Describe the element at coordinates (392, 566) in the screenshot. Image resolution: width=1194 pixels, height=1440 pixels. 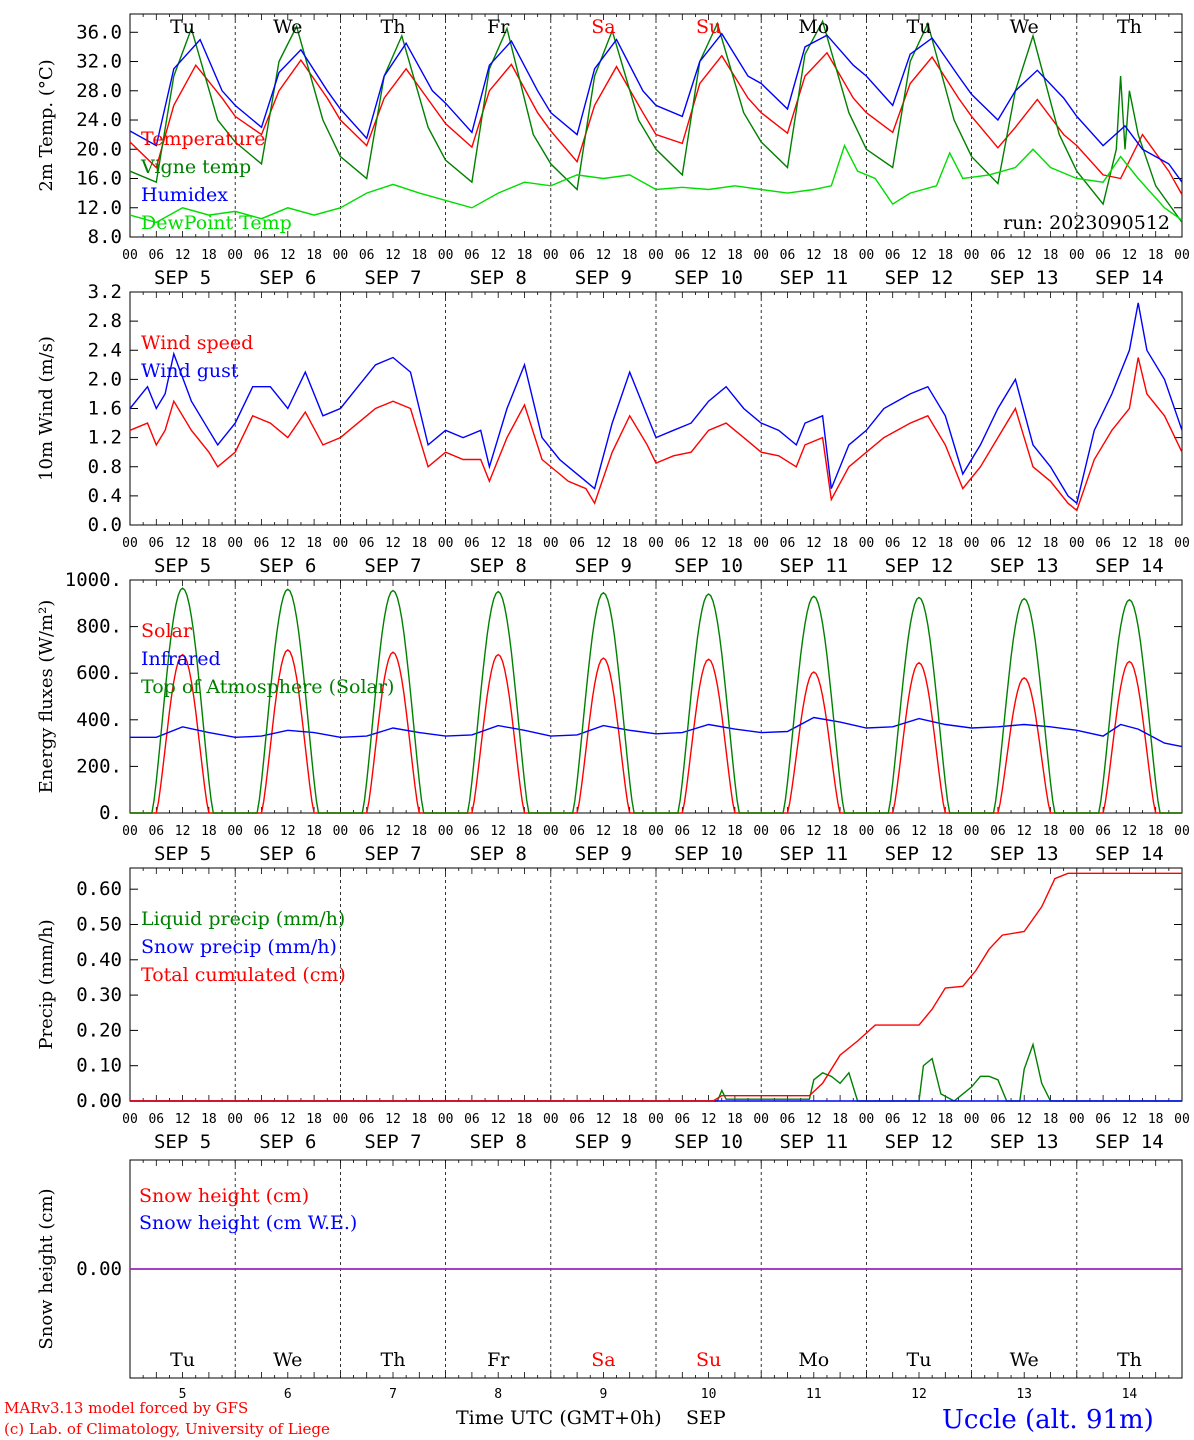
I see `date-label: SEP 7` at that location.